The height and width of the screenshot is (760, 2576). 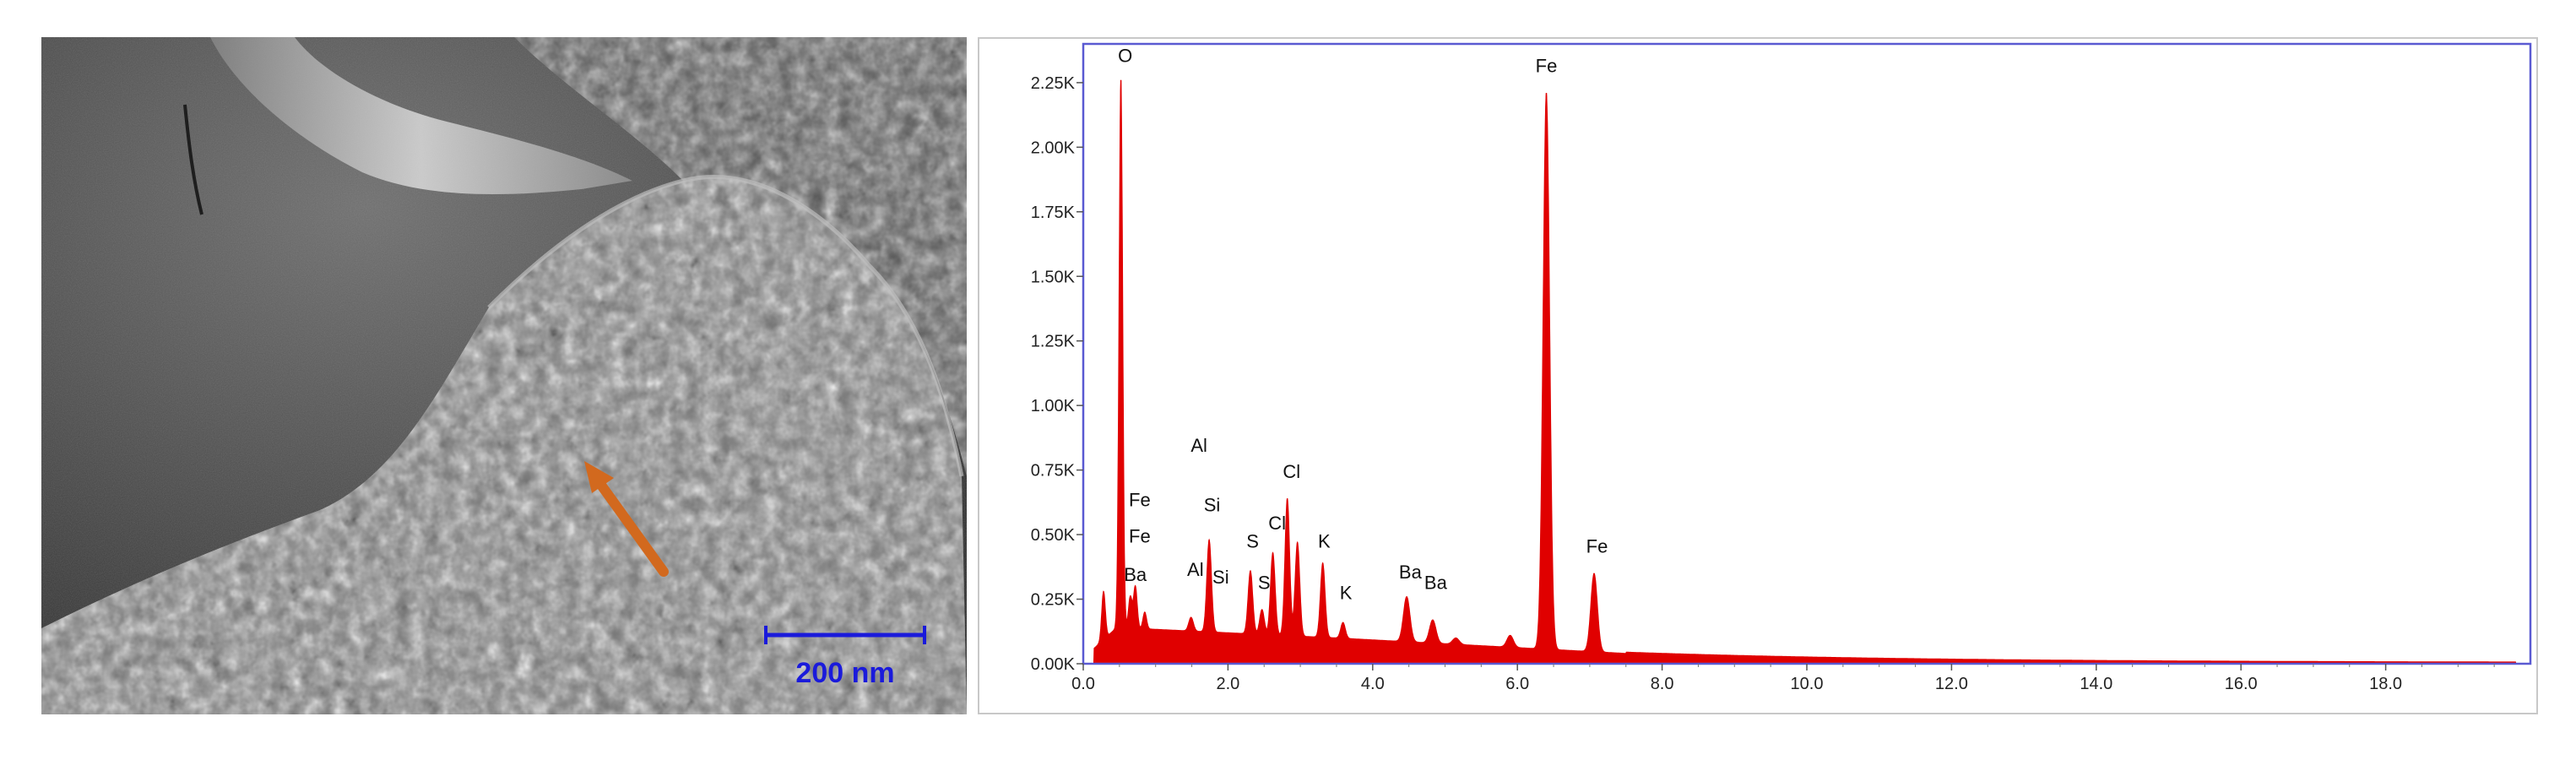 I want to click on x-tick-label: 10.0, so click(x=1807, y=684).